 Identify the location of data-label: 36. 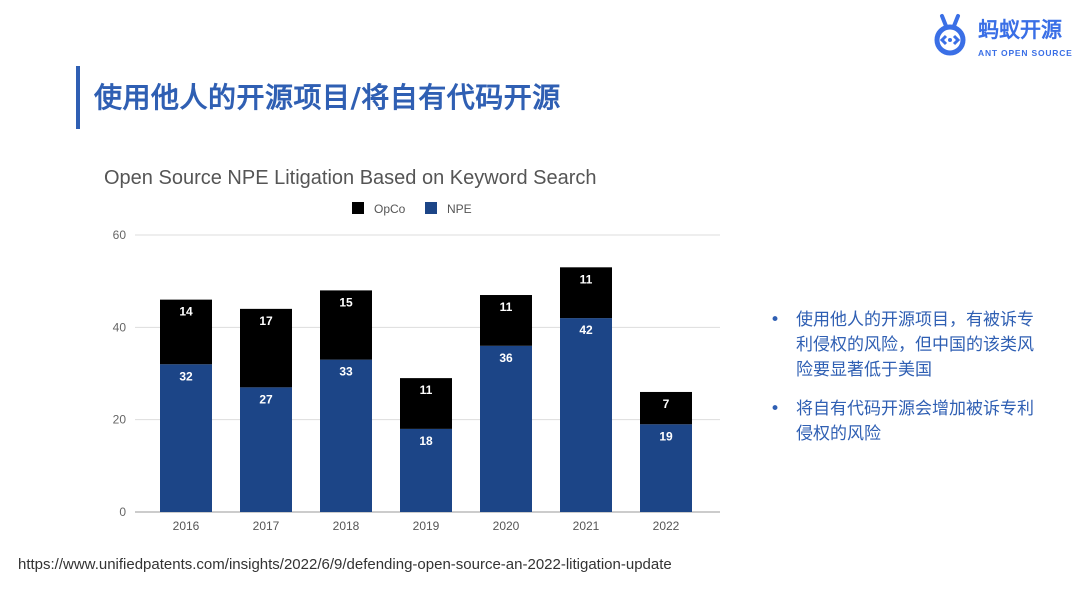
(506, 358).